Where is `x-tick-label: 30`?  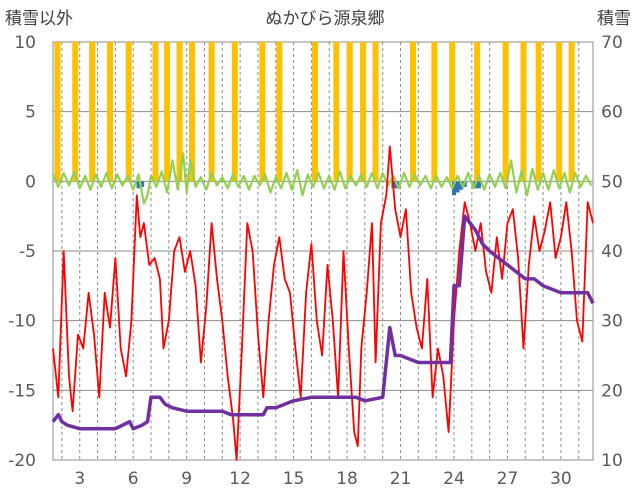 x-tick-label: 30 is located at coordinates (561, 479).